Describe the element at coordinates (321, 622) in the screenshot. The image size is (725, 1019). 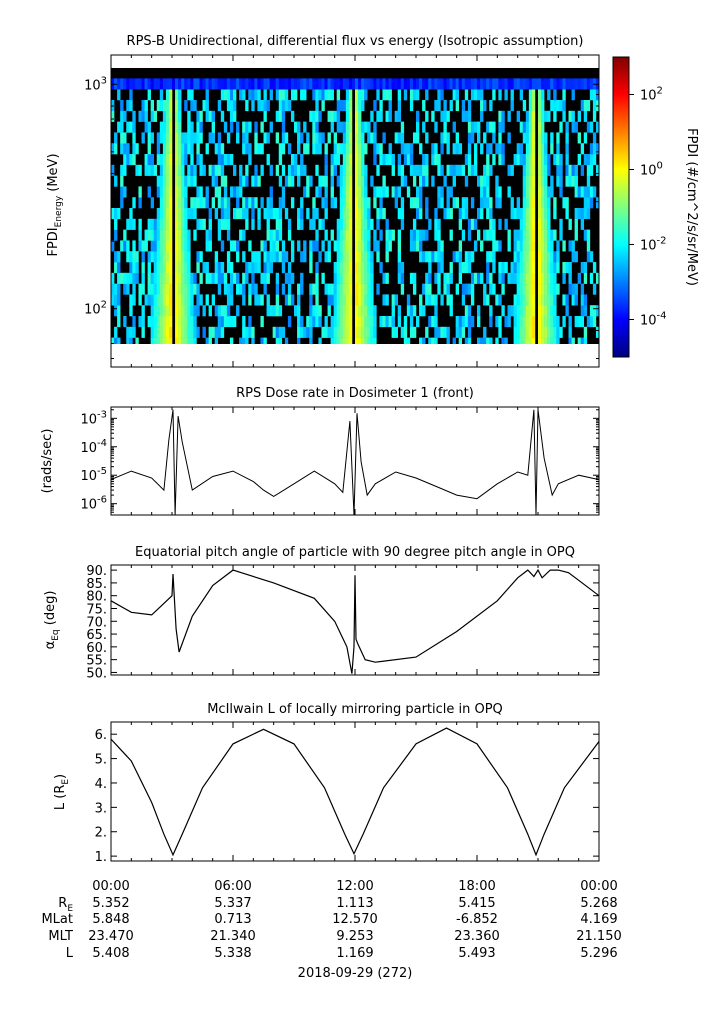
I see `pitch-angle-plot: 50.55.60.65.70.75.80.85.90. αEq (deg)` at that location.